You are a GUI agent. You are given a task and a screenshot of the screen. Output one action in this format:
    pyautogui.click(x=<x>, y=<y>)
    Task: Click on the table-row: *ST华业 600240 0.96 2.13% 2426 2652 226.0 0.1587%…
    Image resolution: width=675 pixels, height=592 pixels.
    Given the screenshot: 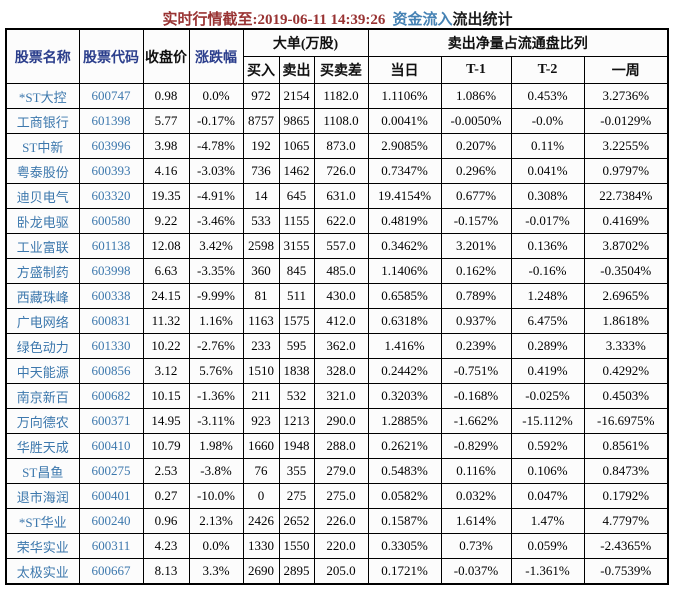 What is the action you would take?
    pyautogui.click(x=337, y=521)
    